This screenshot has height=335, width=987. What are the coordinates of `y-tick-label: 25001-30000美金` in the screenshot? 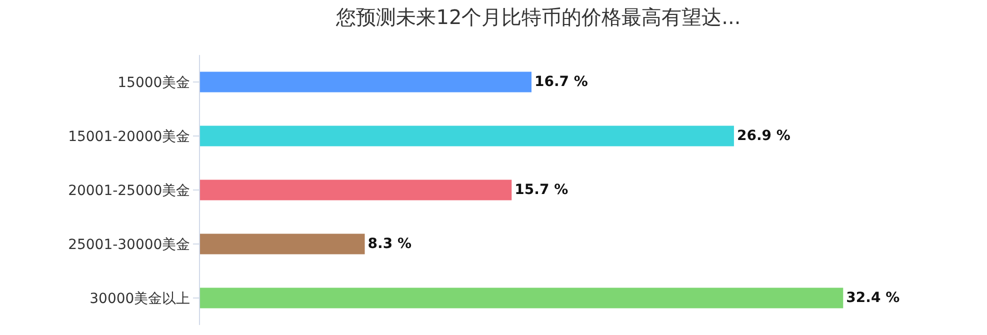 It's located at (129, 244).